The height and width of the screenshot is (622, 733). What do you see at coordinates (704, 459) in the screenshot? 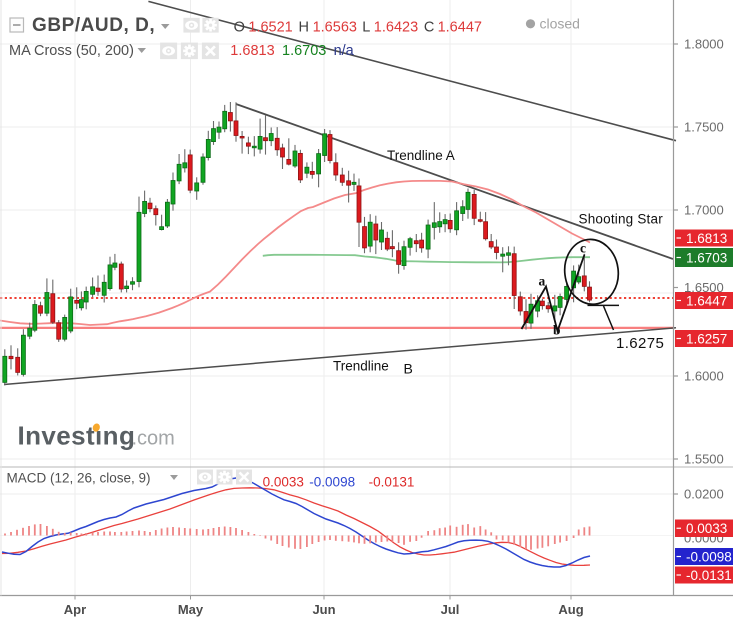
I see `svg-text: 1.5500` at bounding box center [704, 459].